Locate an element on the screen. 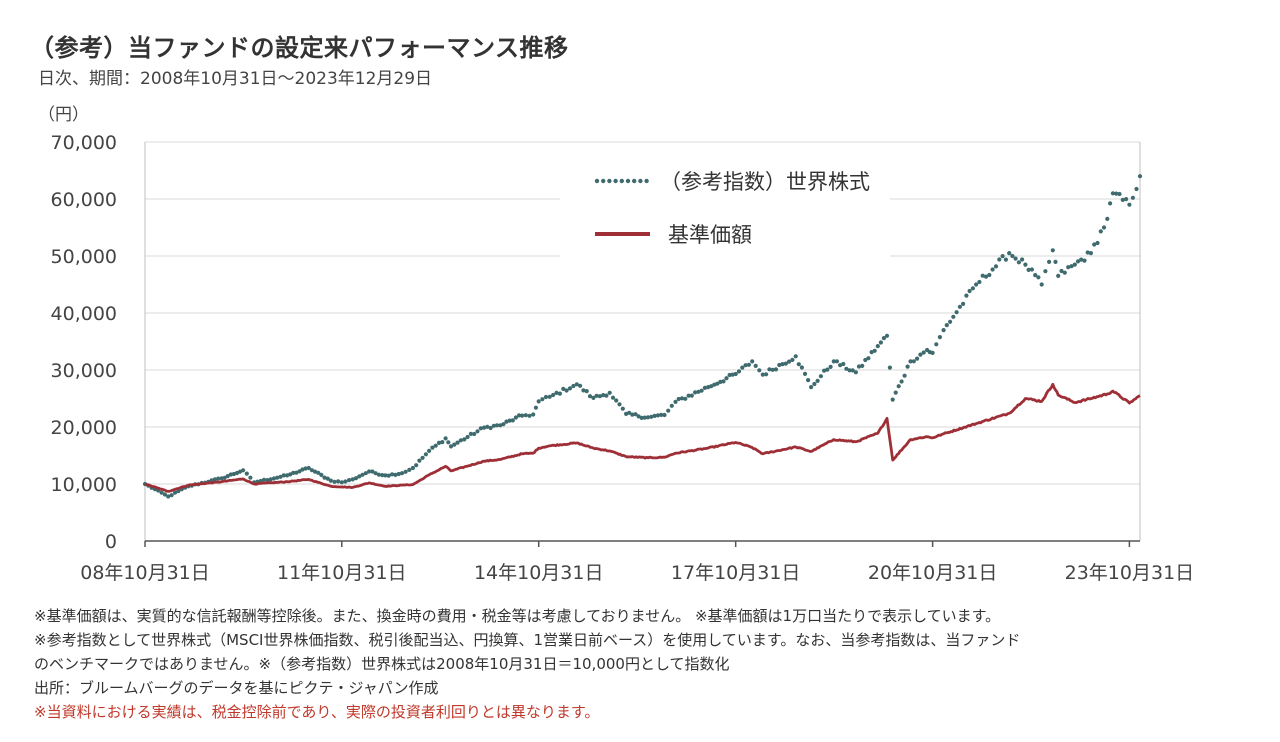 The height and width of the screenshot is (742, 1280). legend-dot-marker is located at coordinates (609, 181).